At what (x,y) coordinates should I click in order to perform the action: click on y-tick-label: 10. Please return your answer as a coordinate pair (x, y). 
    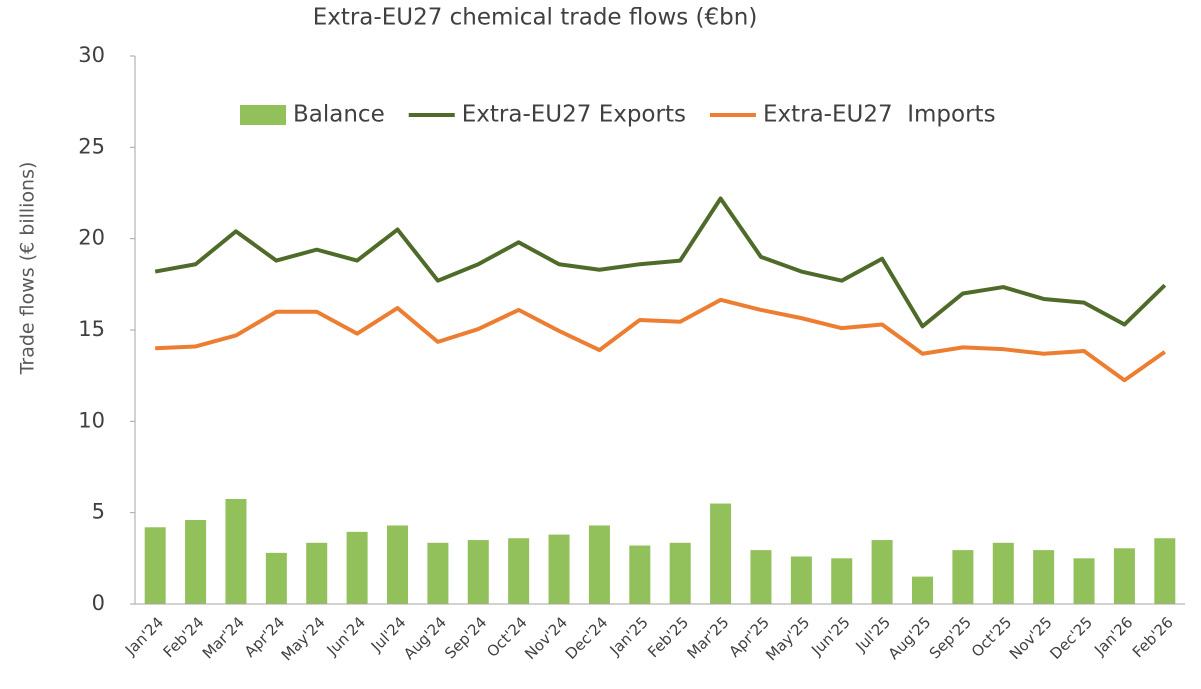
    Looking at the image, I should click on (91, 420).